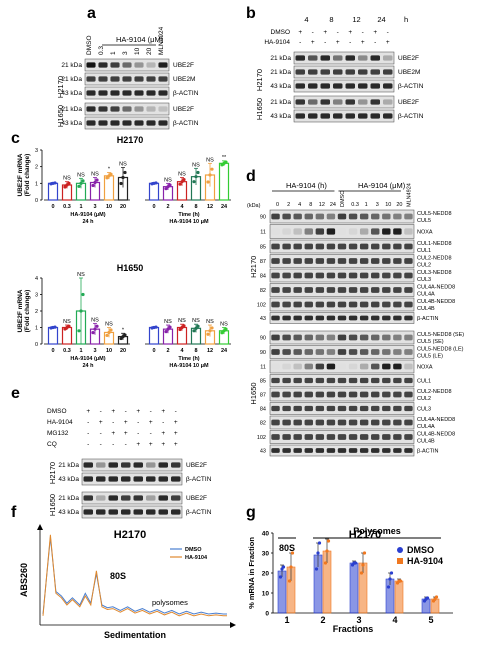  What do you see at coordinates (263, 452) in the screenshot?
I see `kda-label: 43` at bounding box center [263, 452].